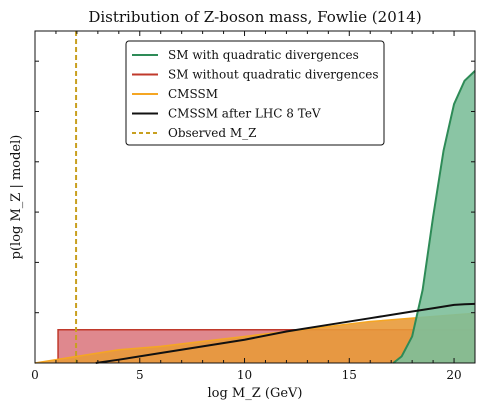 The image size is (490, 407). What do you see at coordinates (193, 94) in the screenshot?
I see `legend-label: CMSSM` at bounding box center [193, 94].